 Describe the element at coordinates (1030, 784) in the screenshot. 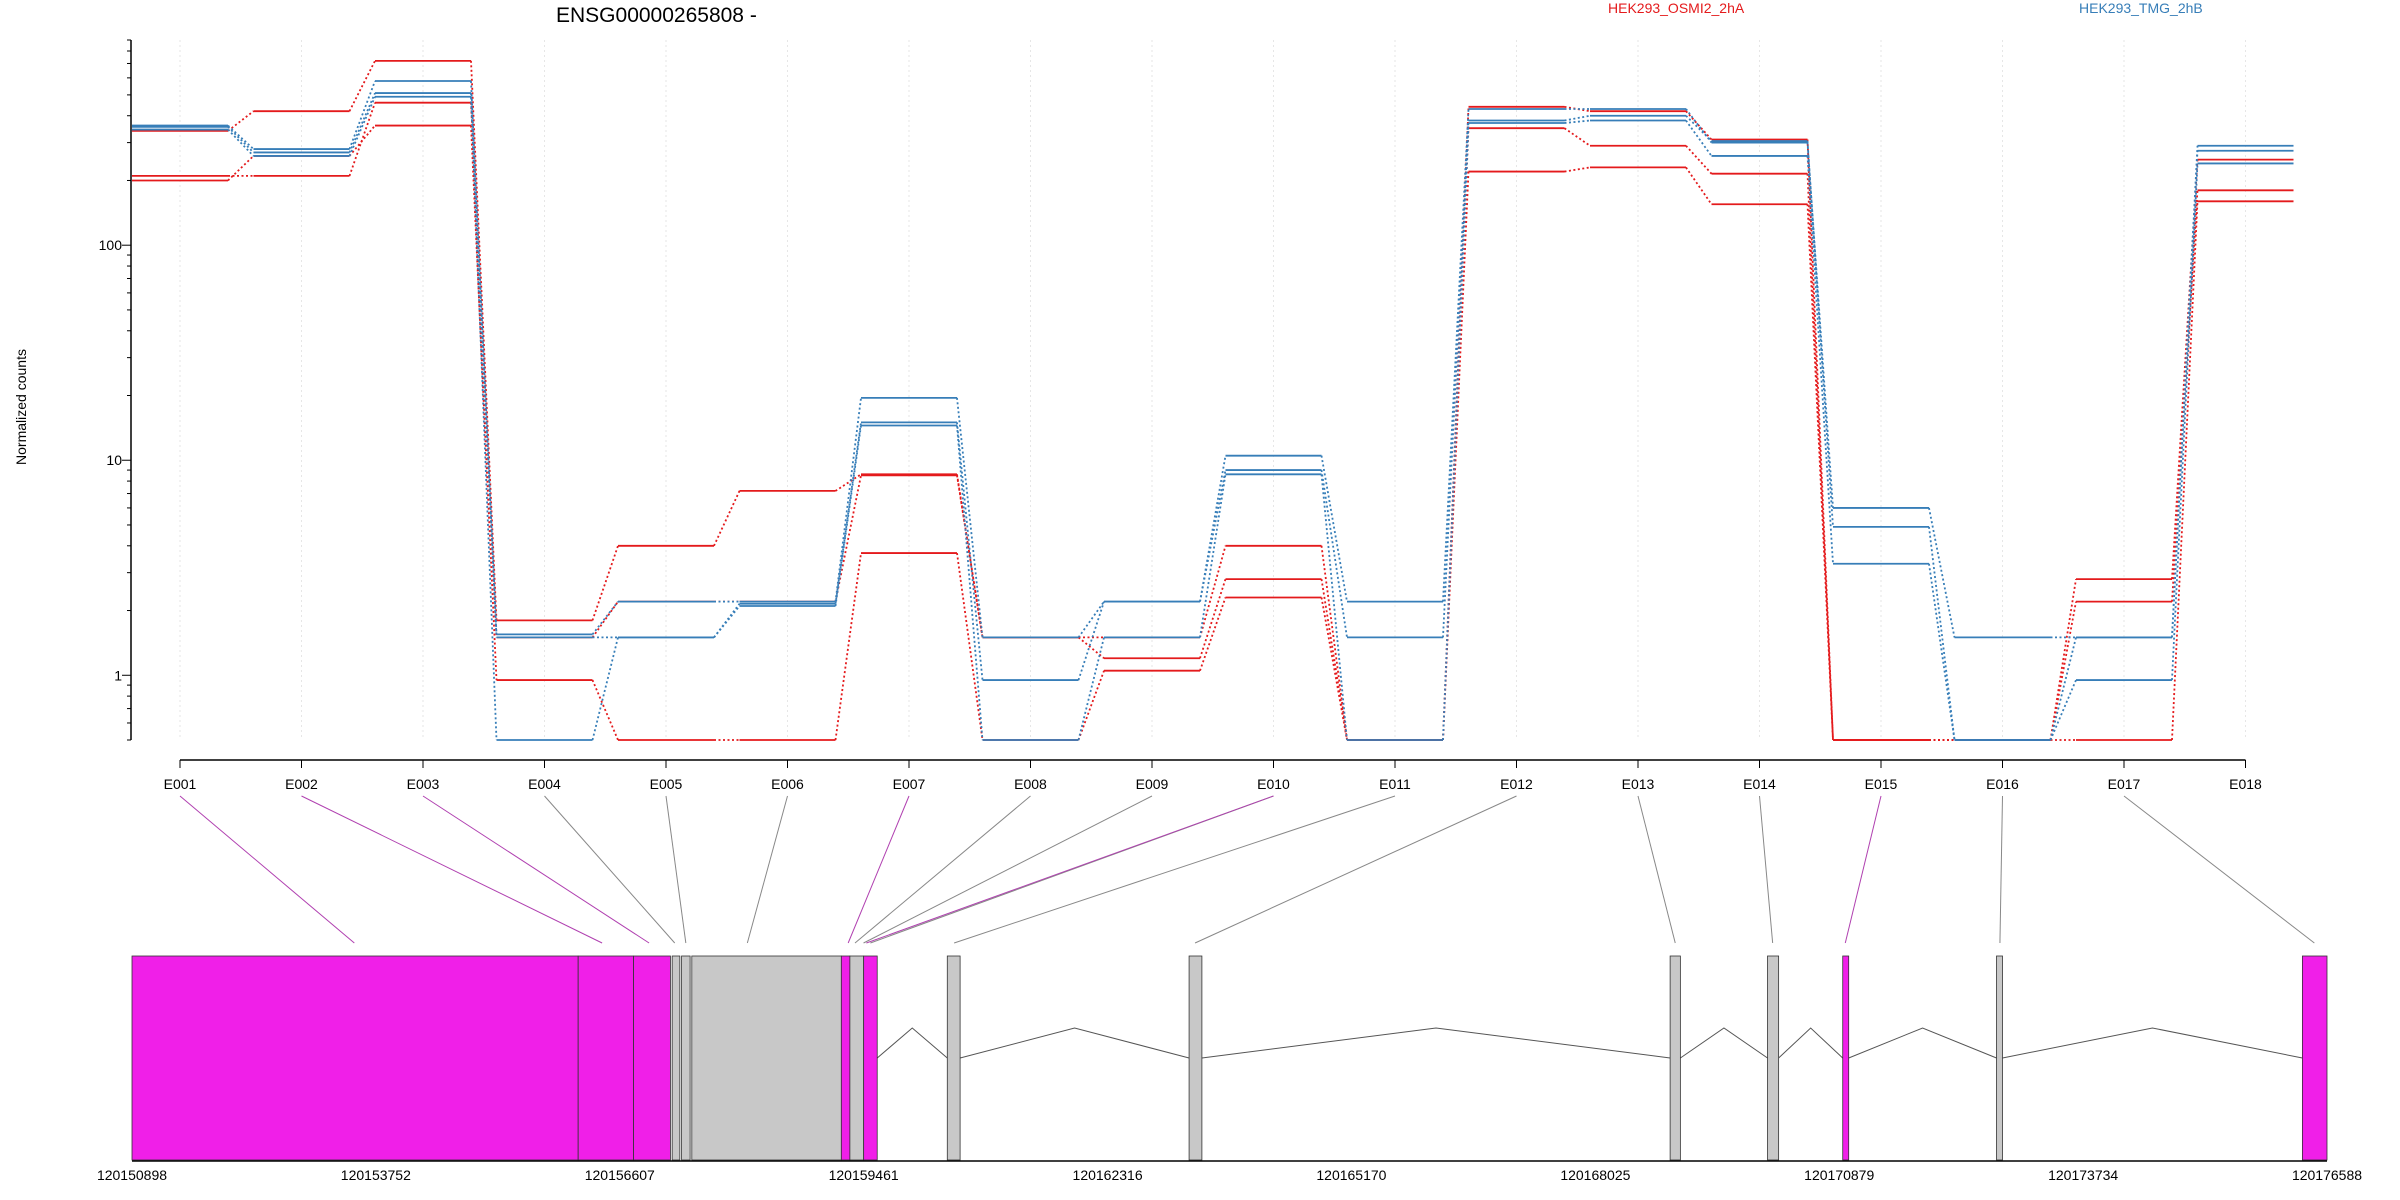

I see `x-tick-label: E008` at that location.